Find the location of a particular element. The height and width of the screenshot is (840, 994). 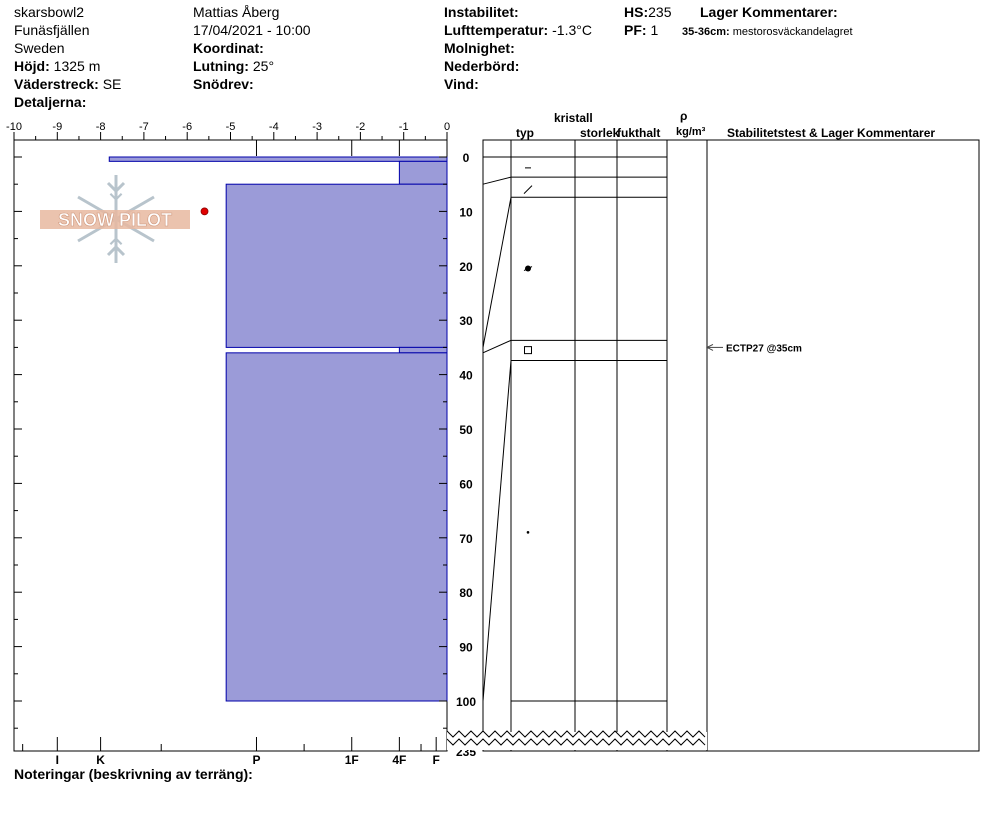

crystal-symbol-slash is located at coordinates (528, 189).